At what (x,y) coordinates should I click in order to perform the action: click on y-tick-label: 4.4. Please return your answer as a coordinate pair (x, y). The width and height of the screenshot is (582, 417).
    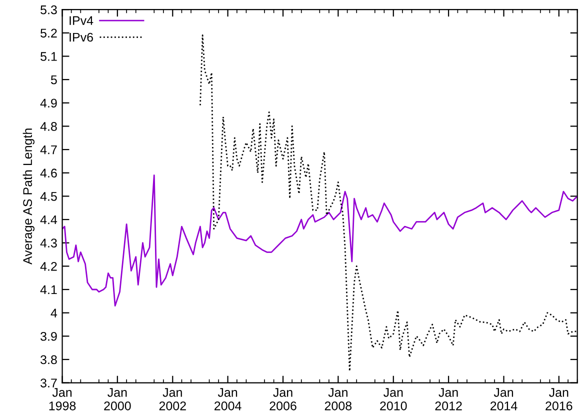
    Looking at the image, I should click on (49, 219).